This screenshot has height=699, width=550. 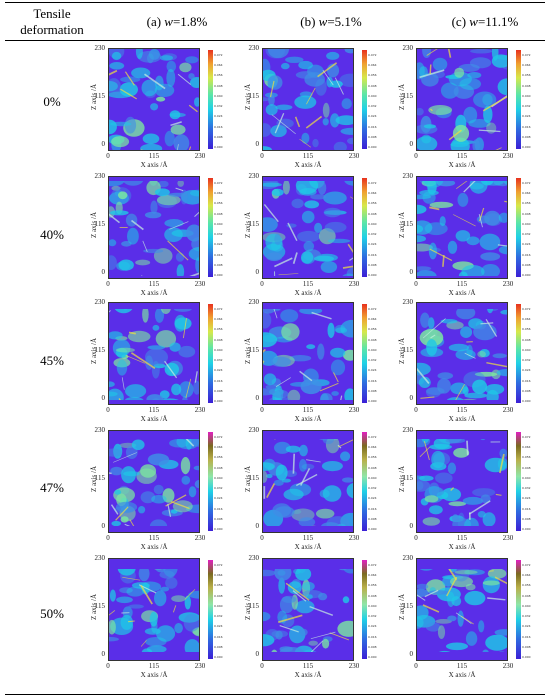 What do you see at coordinates (52, 29) in the screenshot?
I see `header-line2: deformation` at bounding box center [52, 29].